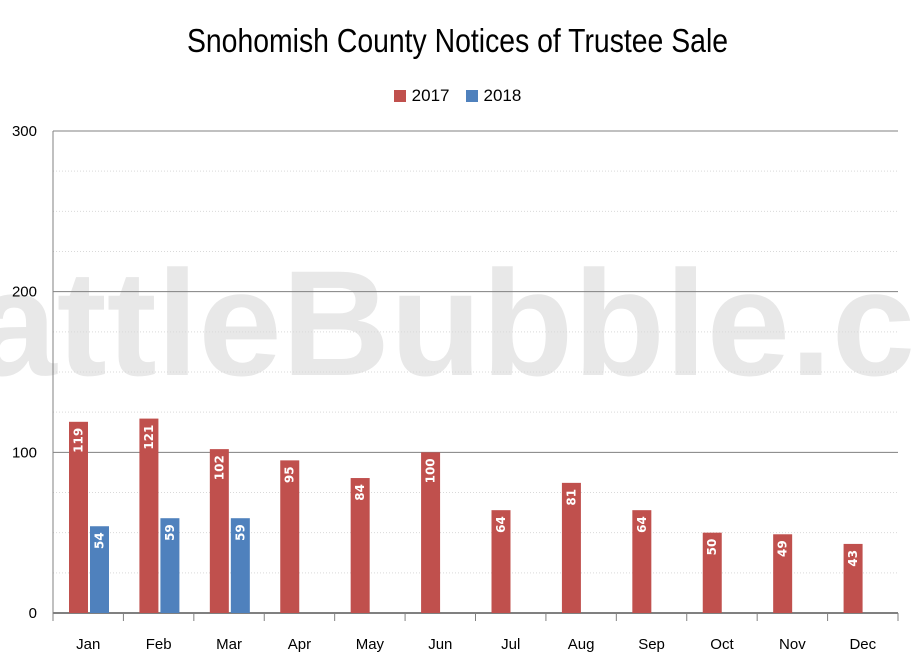 This screenshot has width=915, height=666. Describe the element at coordinates (290, 474) in the screenshot. I see `data-label: 95` at that location.